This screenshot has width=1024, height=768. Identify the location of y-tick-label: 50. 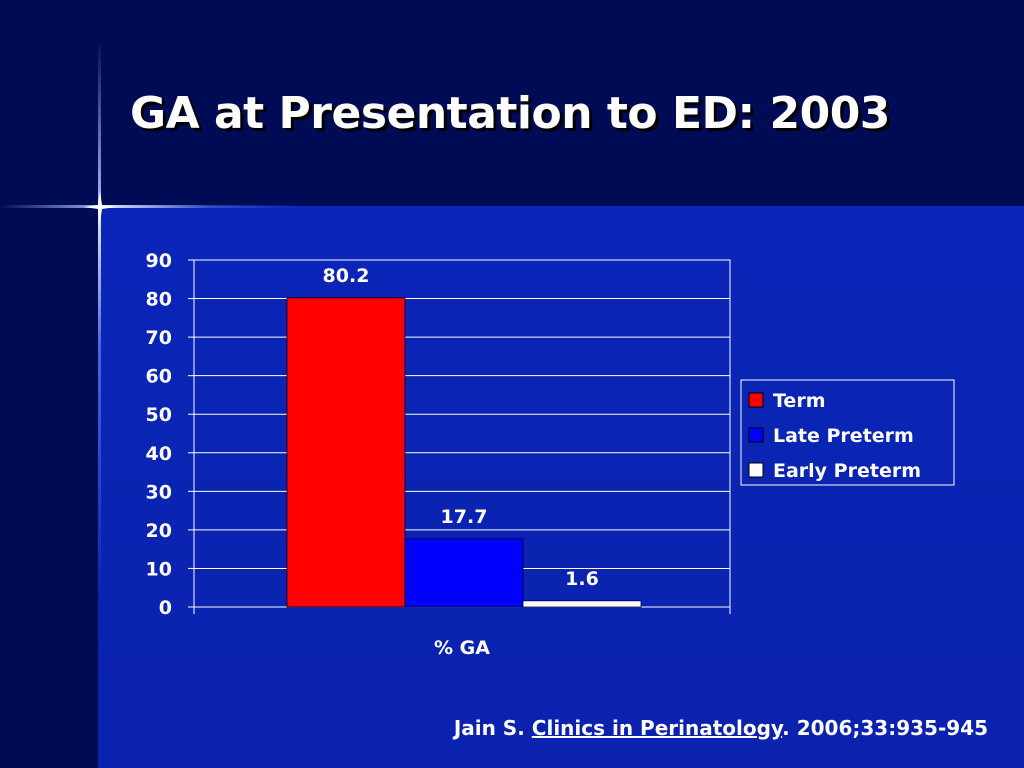
(159, 415).